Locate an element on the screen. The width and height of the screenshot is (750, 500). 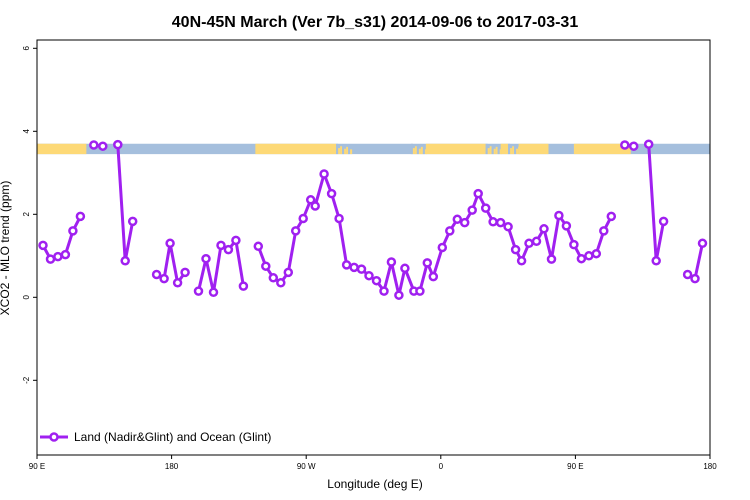
y-axis-label: XCO2 - MLO trend (ppm) is located at coordinates (6, 248).